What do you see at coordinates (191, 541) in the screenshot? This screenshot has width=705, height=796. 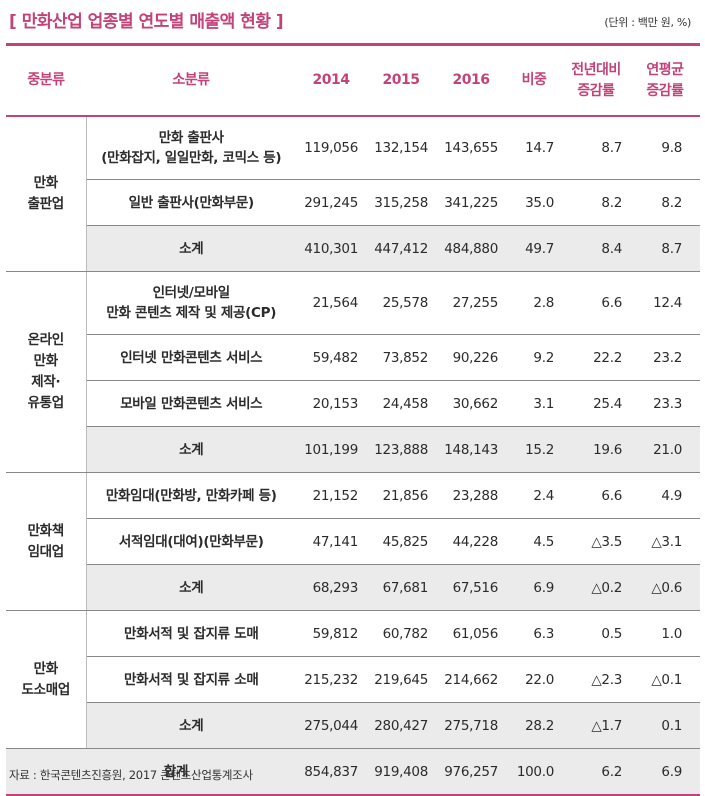 I see `subcategory-cell: 서적임대(대여)(만화부문)` at bounding box center [191, 541].